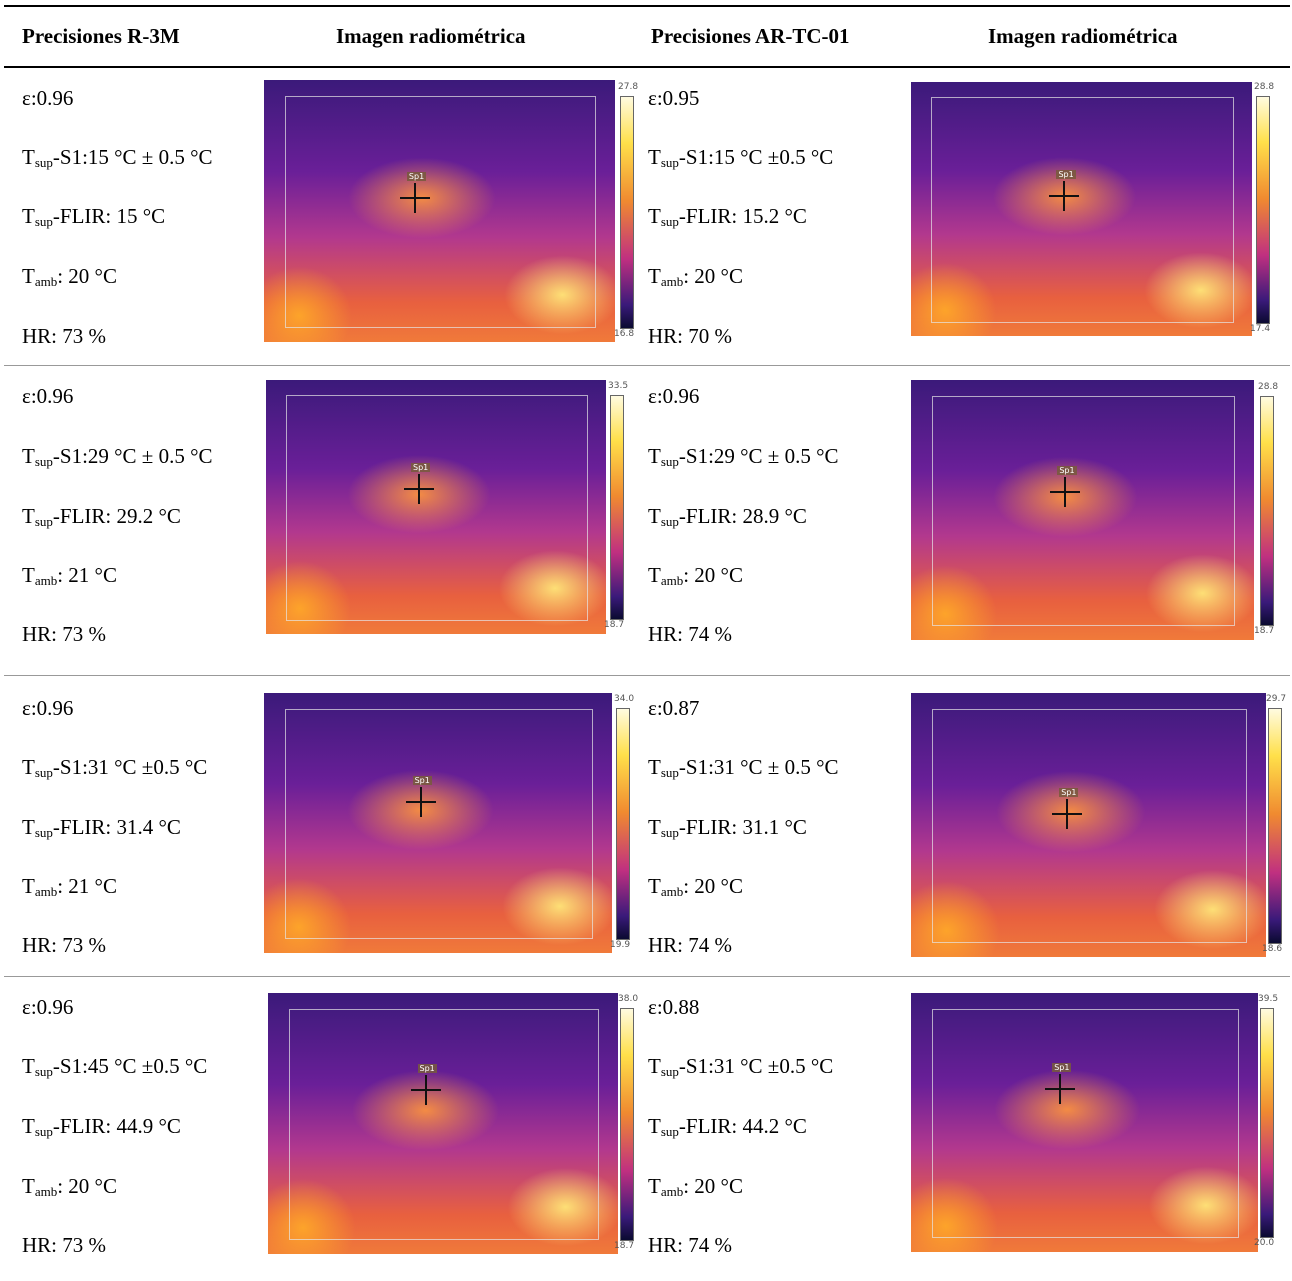  I want to click on line-text: HR: 70 %, so click(690, 336).